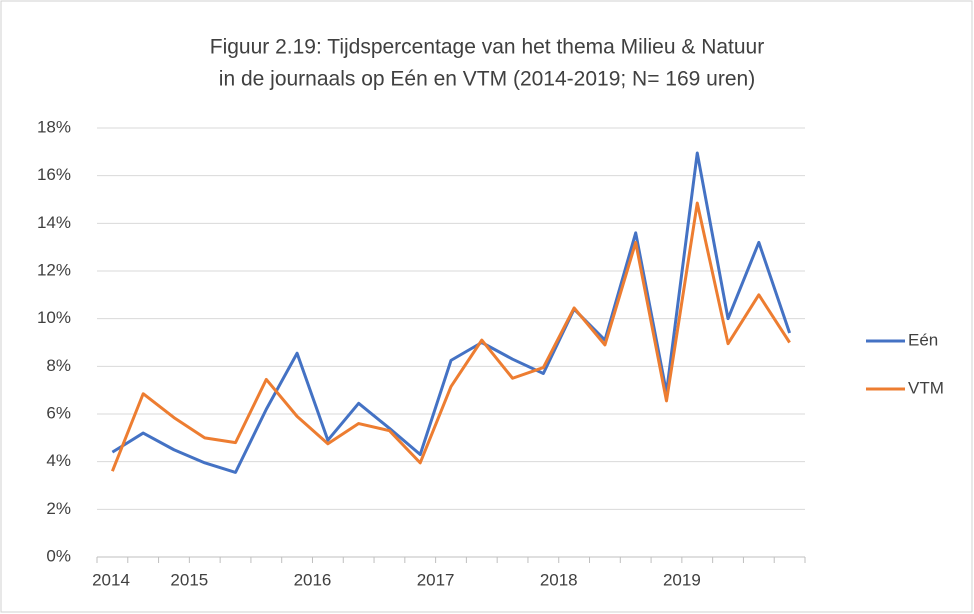 The width and height of the screenshot is (974, 614). Describe the element at coordinates (682, 579) in the screenshot. I see `x-tick-label: 2019` at that location.